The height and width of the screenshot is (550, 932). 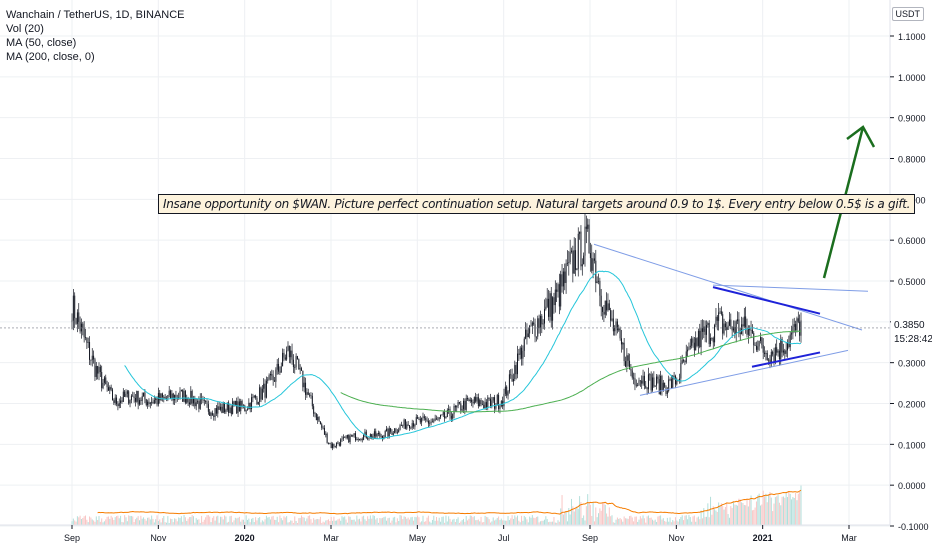 I want to click on symbol-title: Wanchain / TetherUS, 1D, BINANCE, so click(x=95, y=15).